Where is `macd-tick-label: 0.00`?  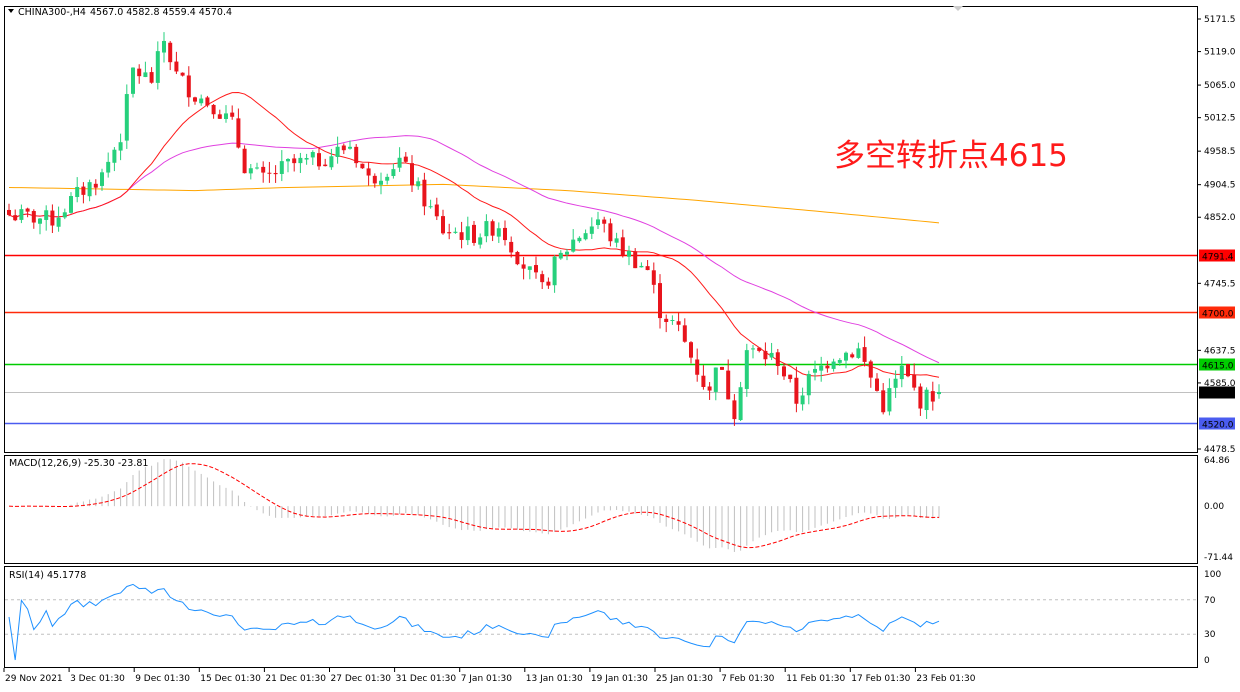 macd-tick-label: 0.00 is located at coordinates (1214, 507).